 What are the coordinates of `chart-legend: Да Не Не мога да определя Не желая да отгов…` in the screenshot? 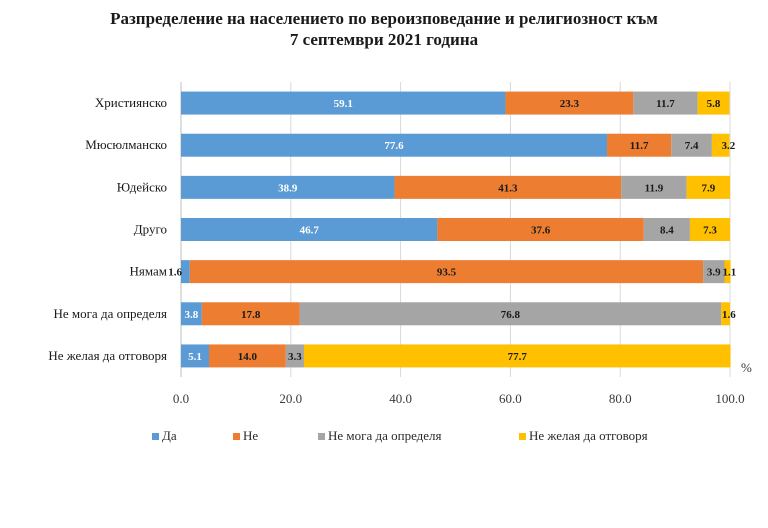 It's located at (384, 438).